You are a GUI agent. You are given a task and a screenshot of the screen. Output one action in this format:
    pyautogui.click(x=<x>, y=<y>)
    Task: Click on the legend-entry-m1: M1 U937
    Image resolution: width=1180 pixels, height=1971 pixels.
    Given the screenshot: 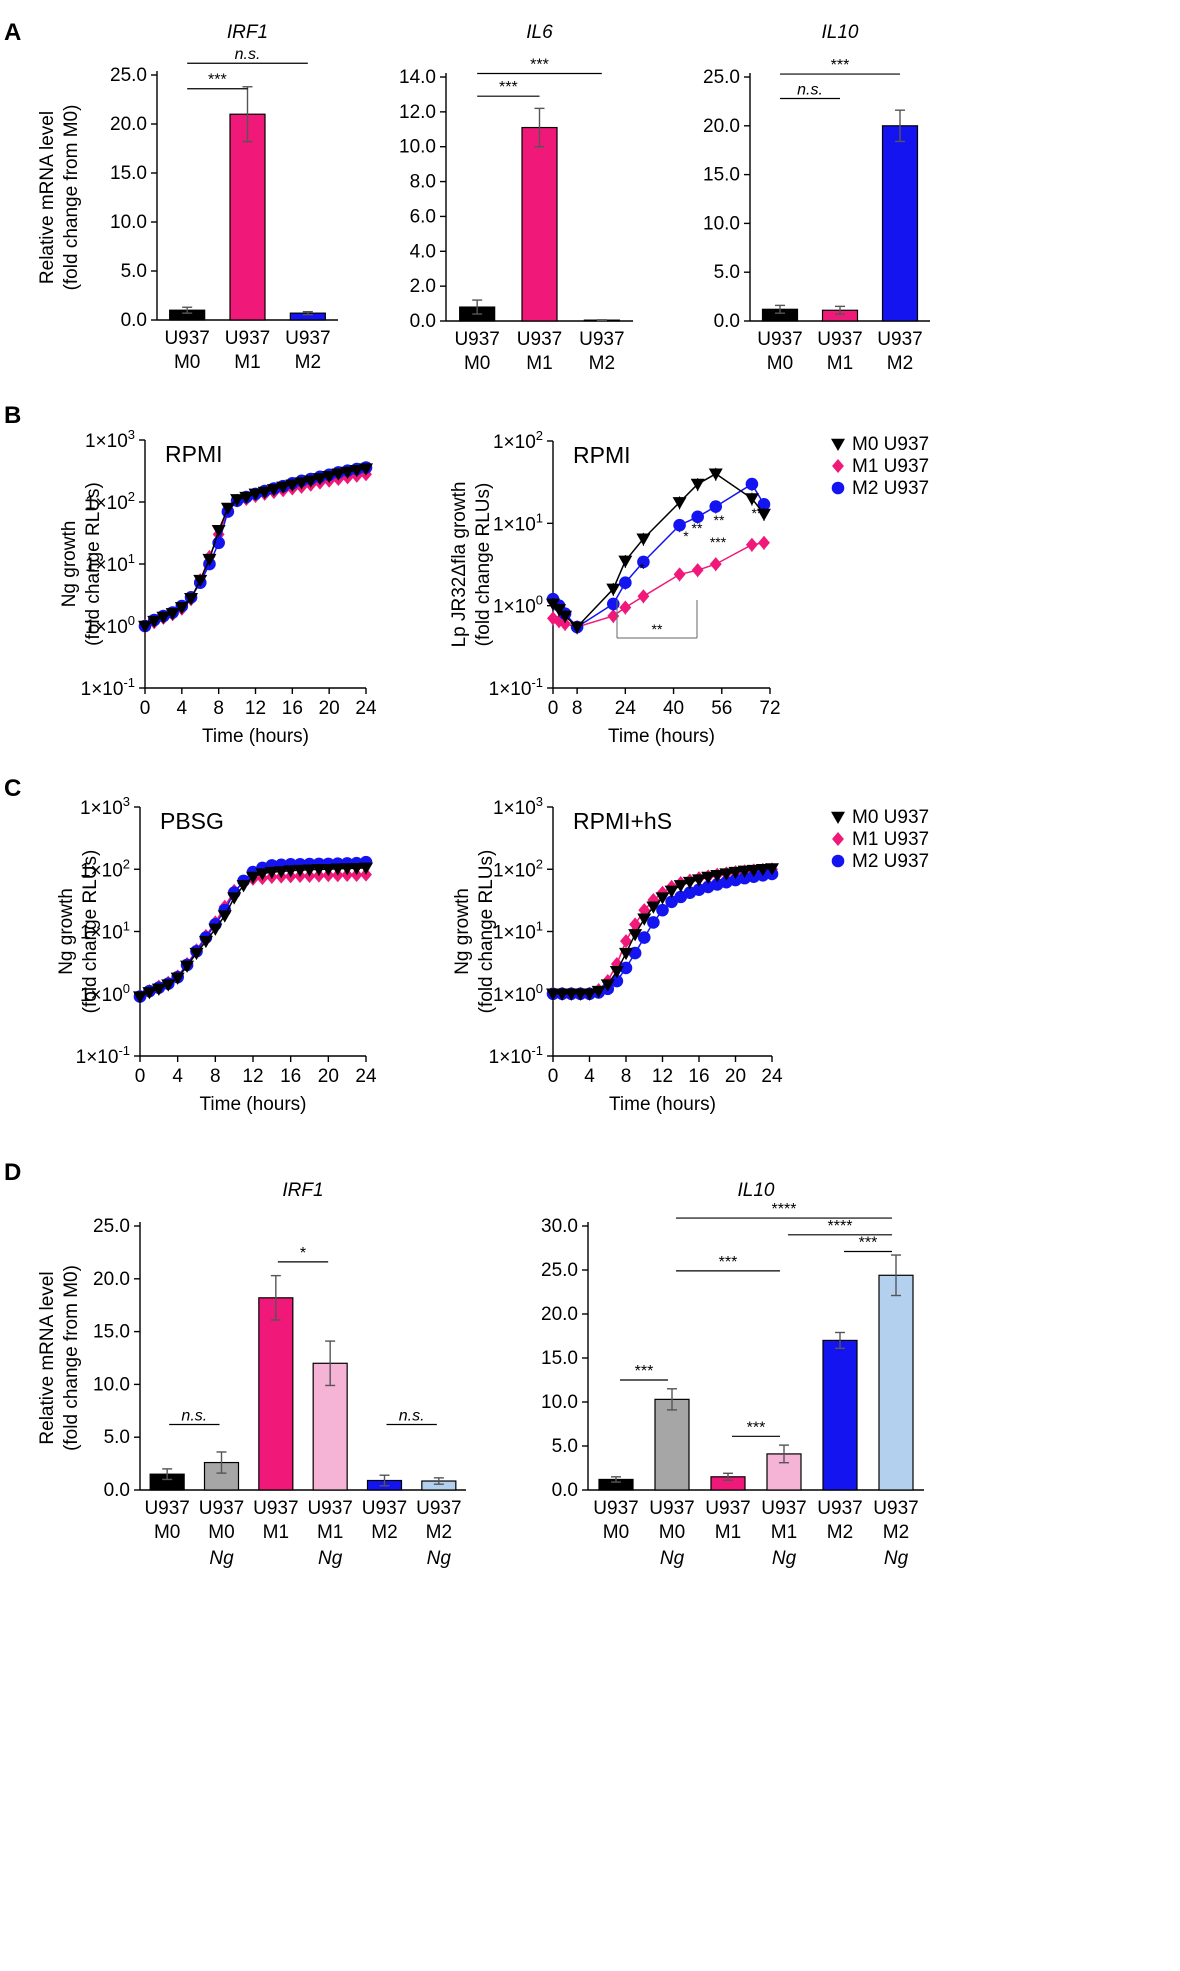 What is the action you would take?
    pyautogui.click(x=890, y=466)
    